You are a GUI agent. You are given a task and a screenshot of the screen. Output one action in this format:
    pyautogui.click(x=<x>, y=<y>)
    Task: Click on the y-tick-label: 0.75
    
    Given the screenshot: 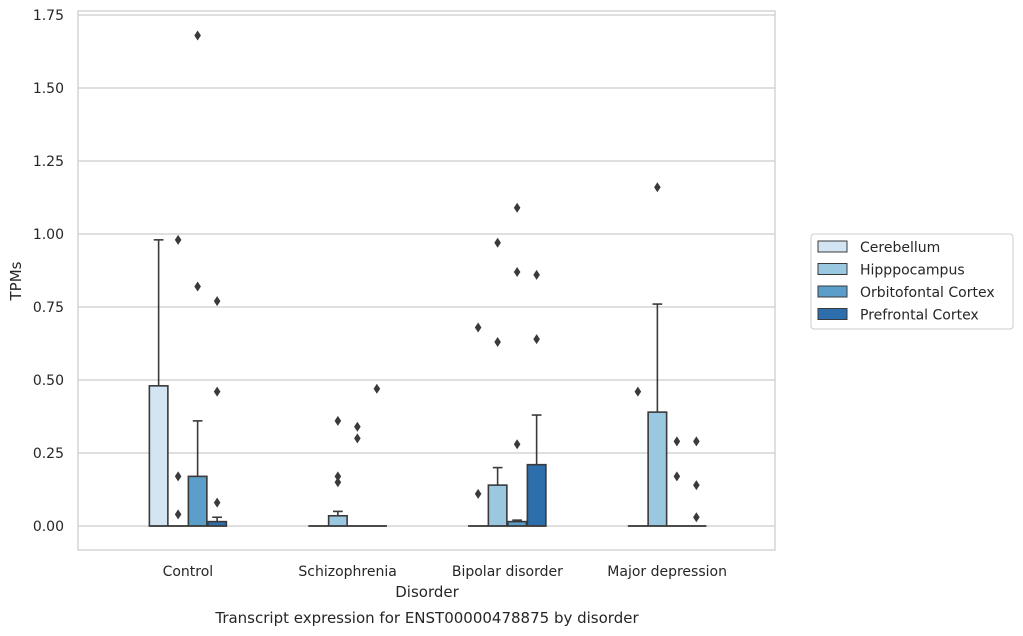 What is the action you would take?
    pyautogui.click(x=48, y=308)
    